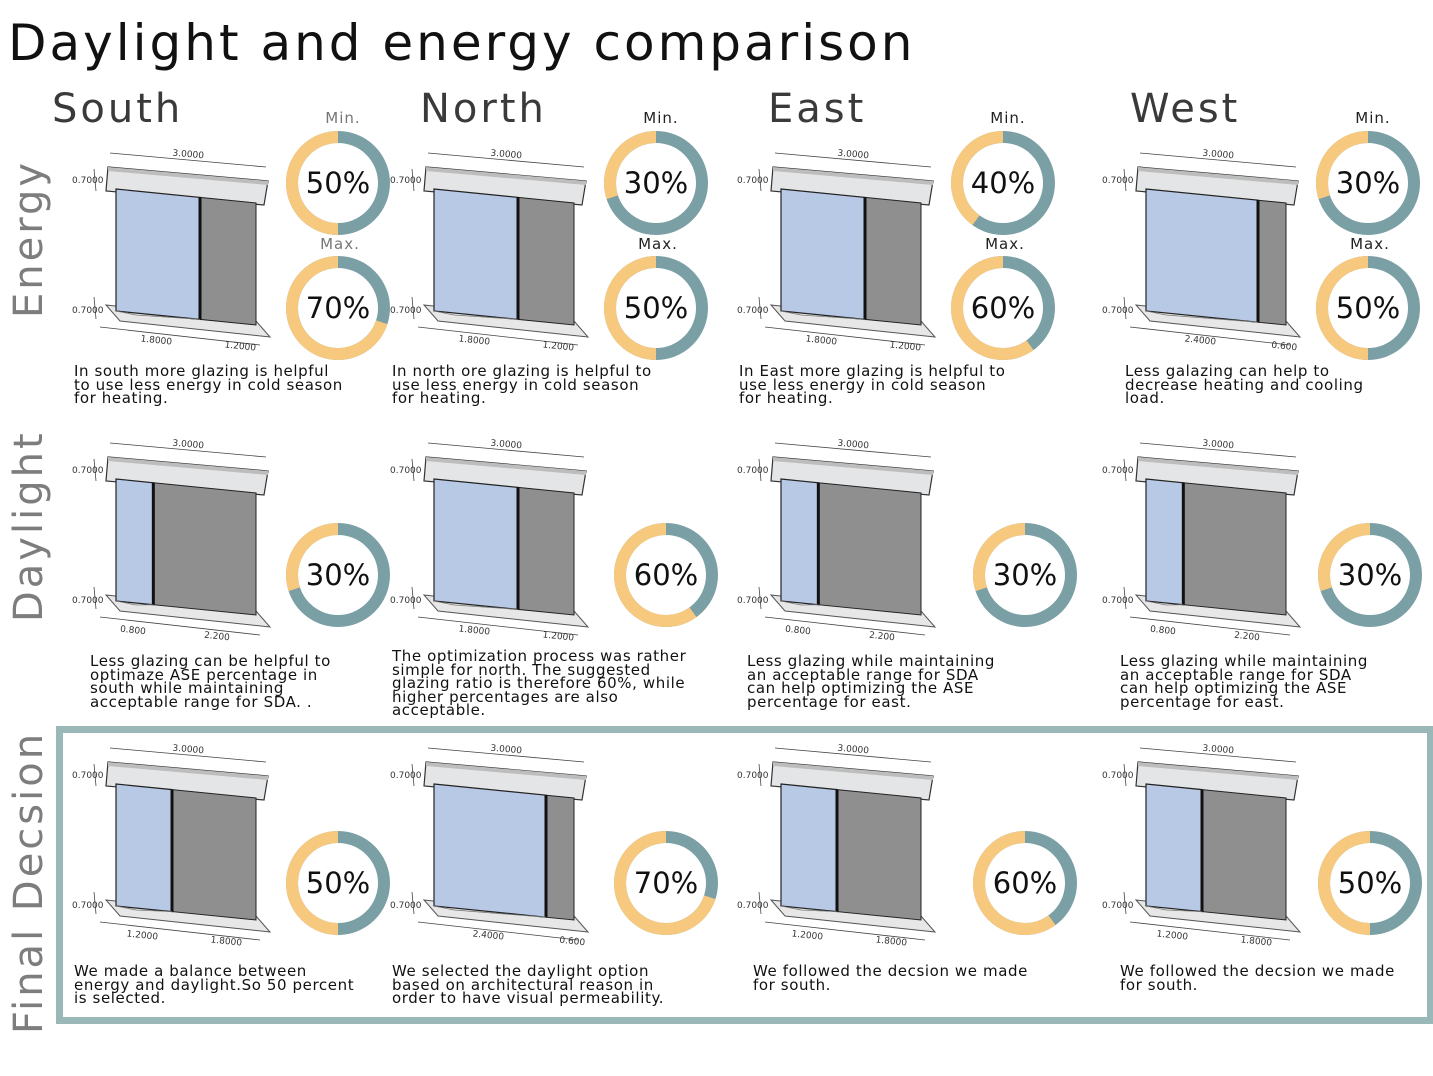  I want to click on energy-east-dim-depth-bottom: 0.7000, so click(753, 311).